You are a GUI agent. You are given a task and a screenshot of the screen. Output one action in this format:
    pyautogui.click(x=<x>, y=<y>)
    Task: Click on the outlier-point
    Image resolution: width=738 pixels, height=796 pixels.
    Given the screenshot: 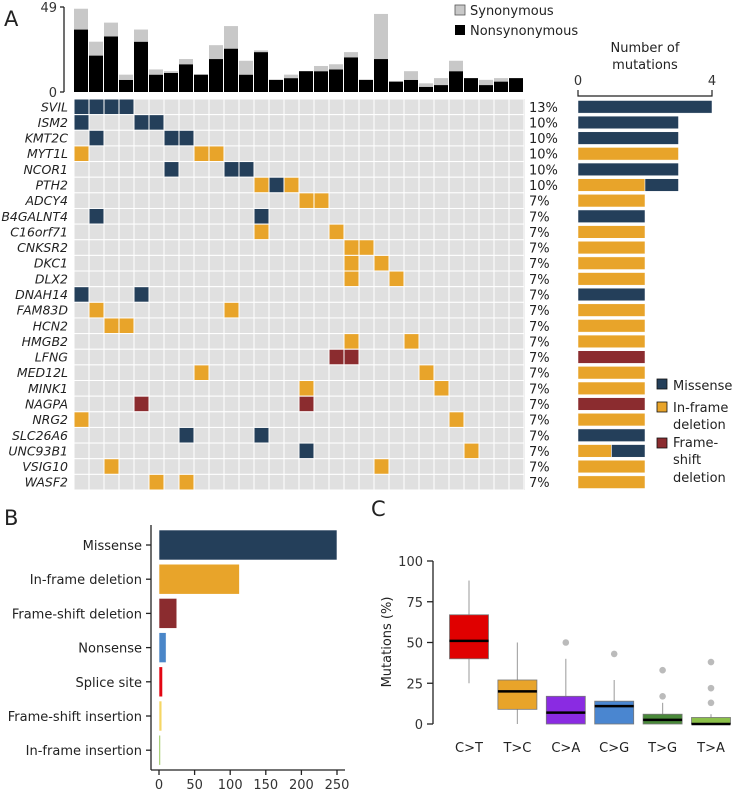 What is the action you would take?
    pyautogui.click(x=711, y=662)
    